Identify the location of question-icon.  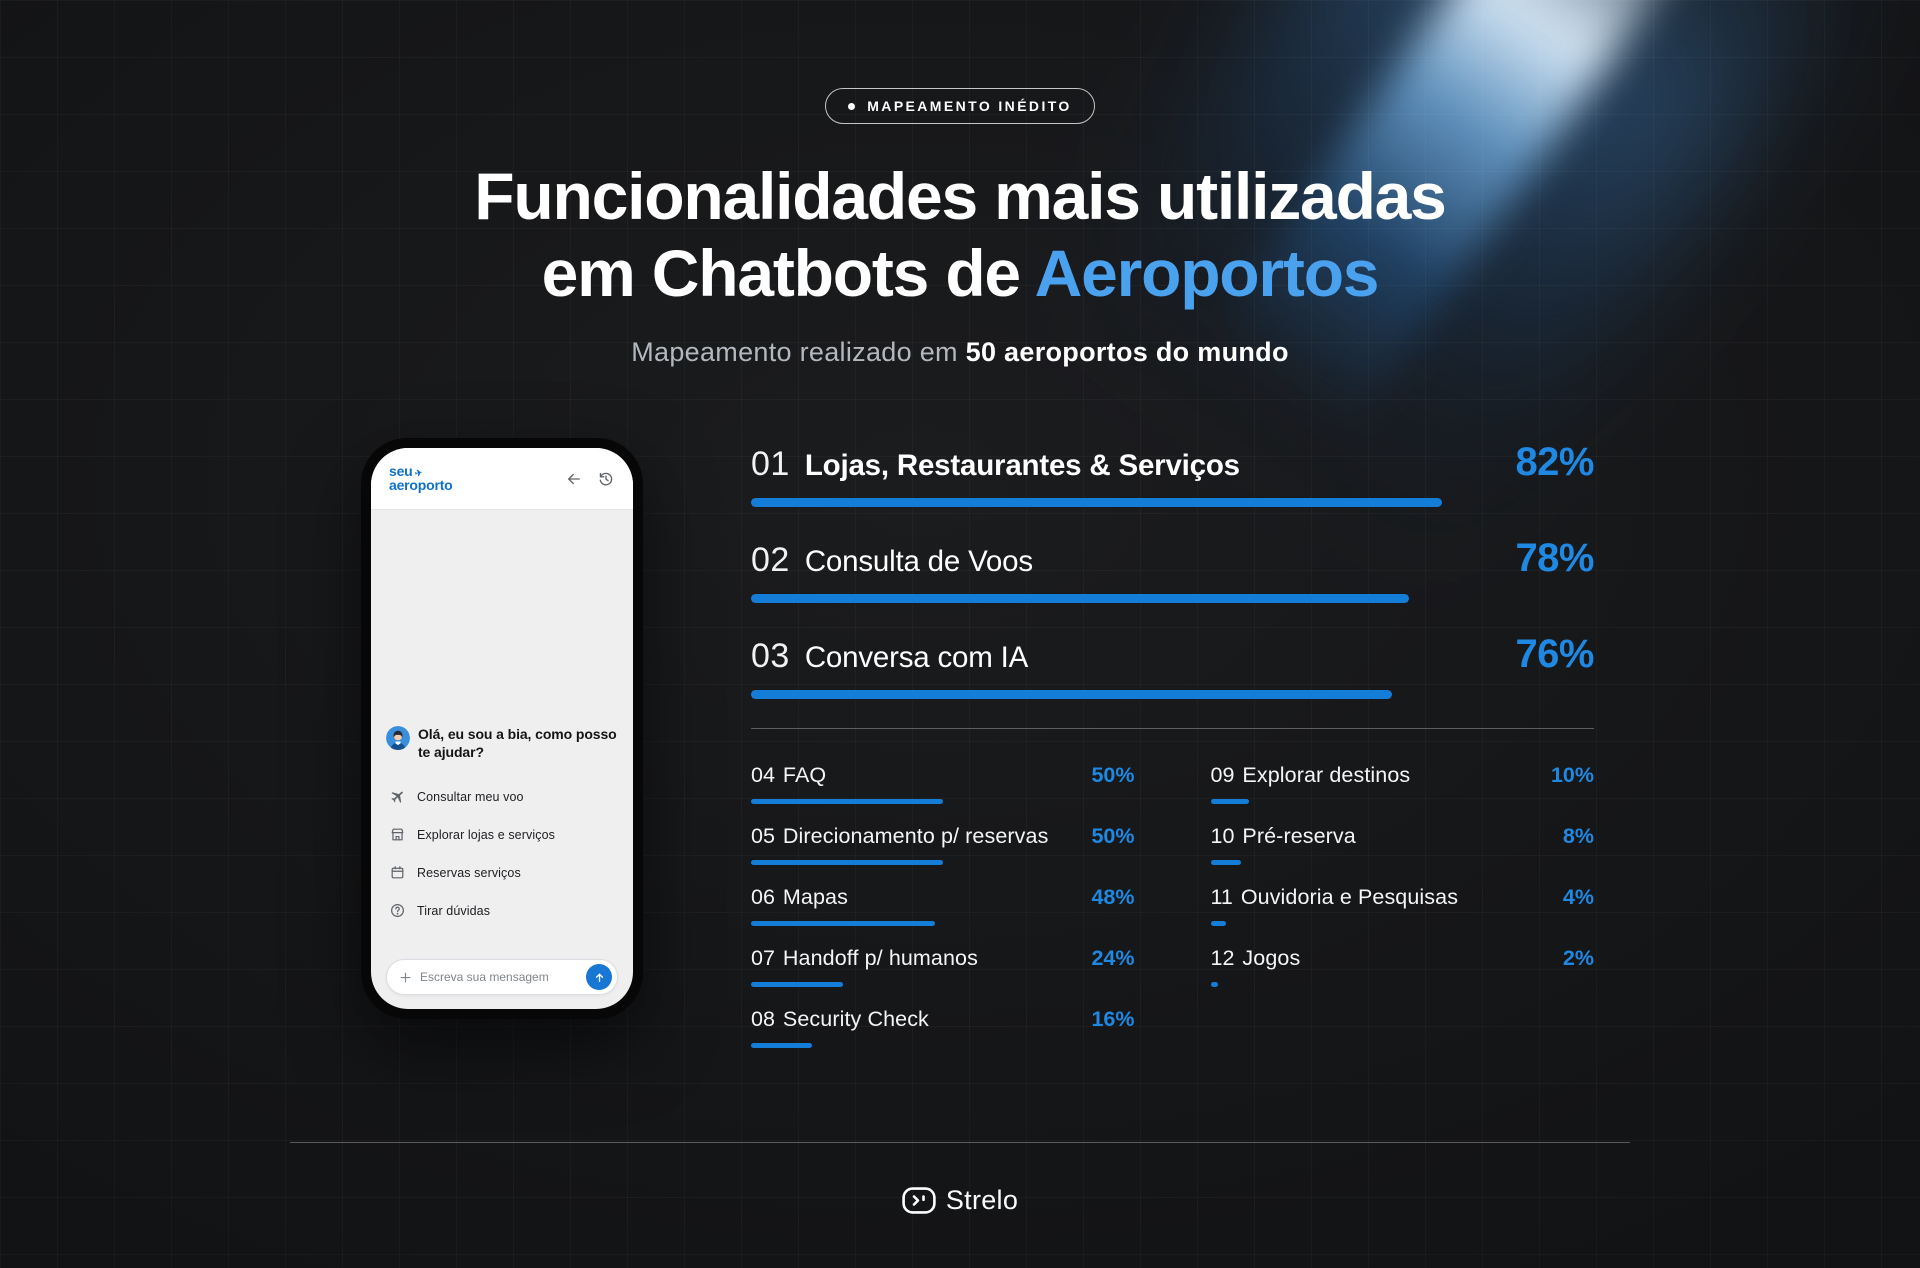
(397, 911).